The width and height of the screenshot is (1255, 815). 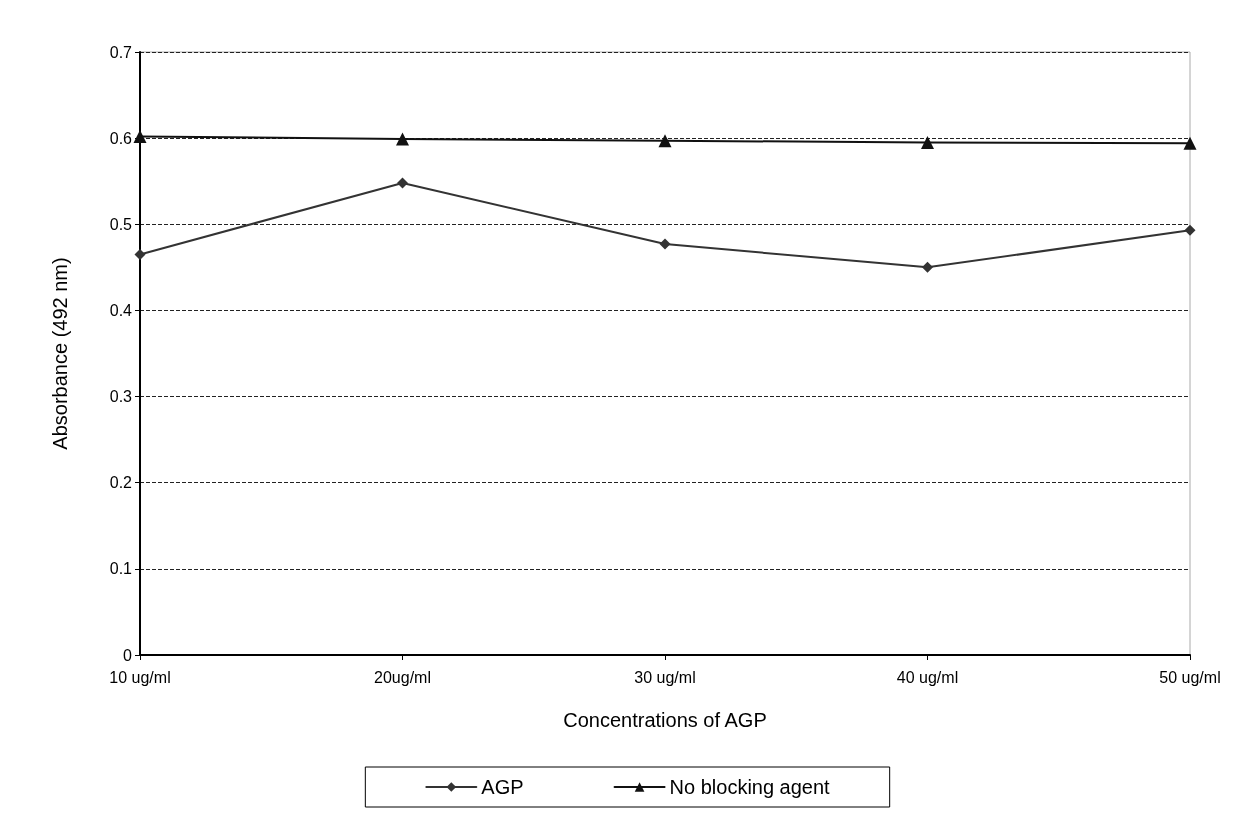 What do you see at coordinates (128, 655) in the screenshot?
I see `y-tick-label: 0` at bounding box center [128, 655].